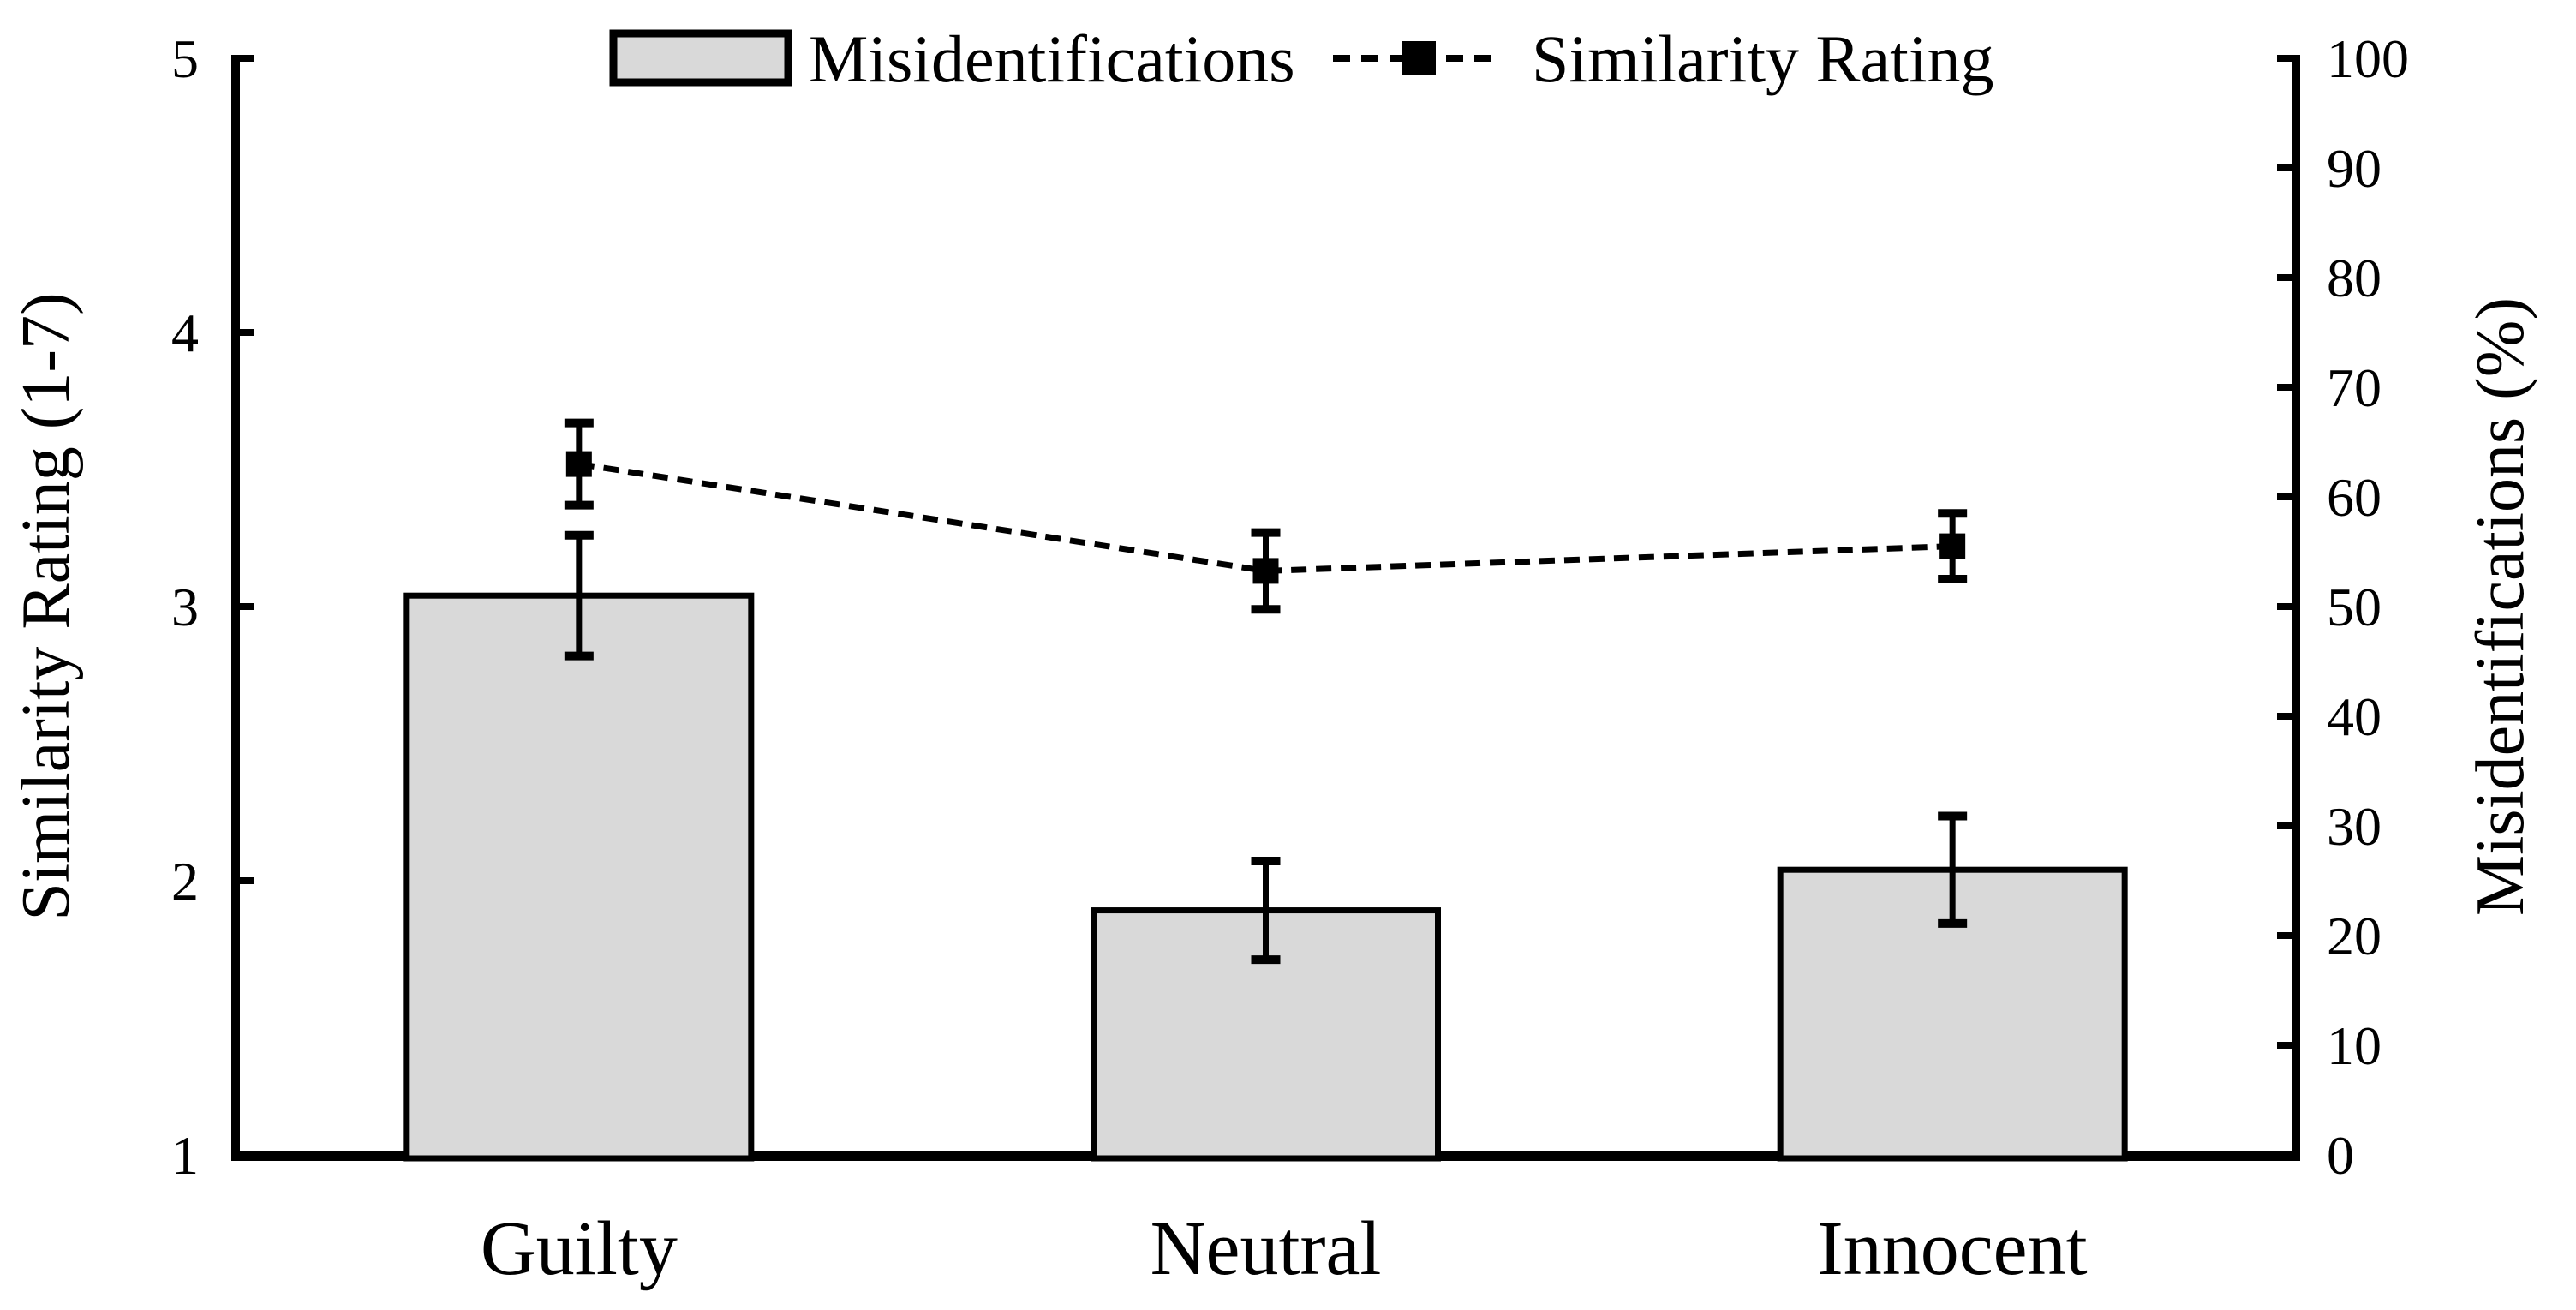 This screenshot has width=2576, height=1310. I want to click on right-axis-title: Misidentifications (%), so click(2501, 606).